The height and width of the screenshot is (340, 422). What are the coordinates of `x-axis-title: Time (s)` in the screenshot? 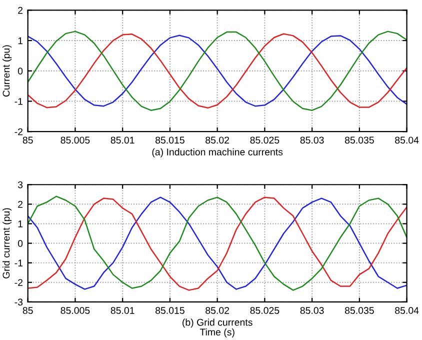 It's located at (217, 333).